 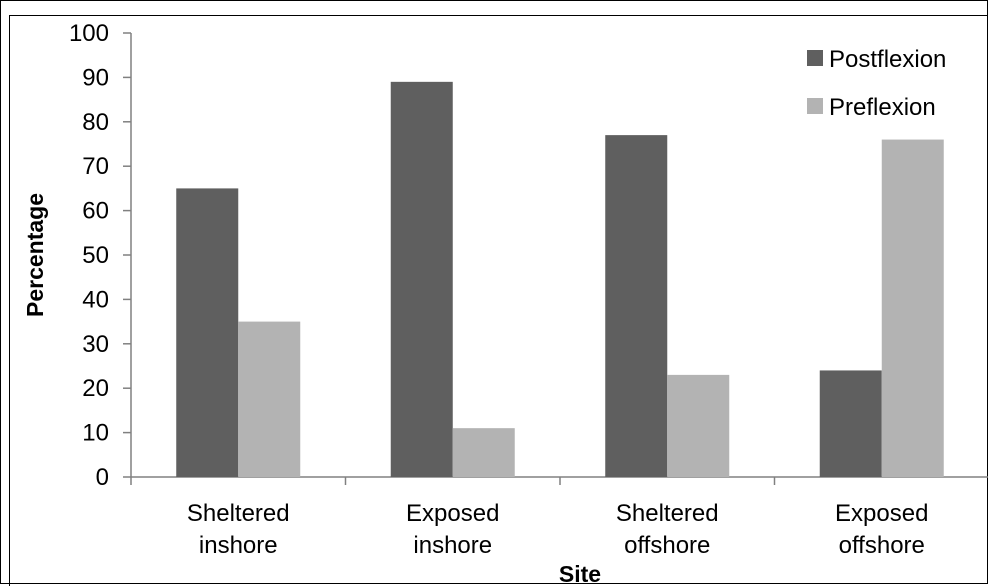 I want to click on y-tick-label: 90, so click(x=95, y=77).